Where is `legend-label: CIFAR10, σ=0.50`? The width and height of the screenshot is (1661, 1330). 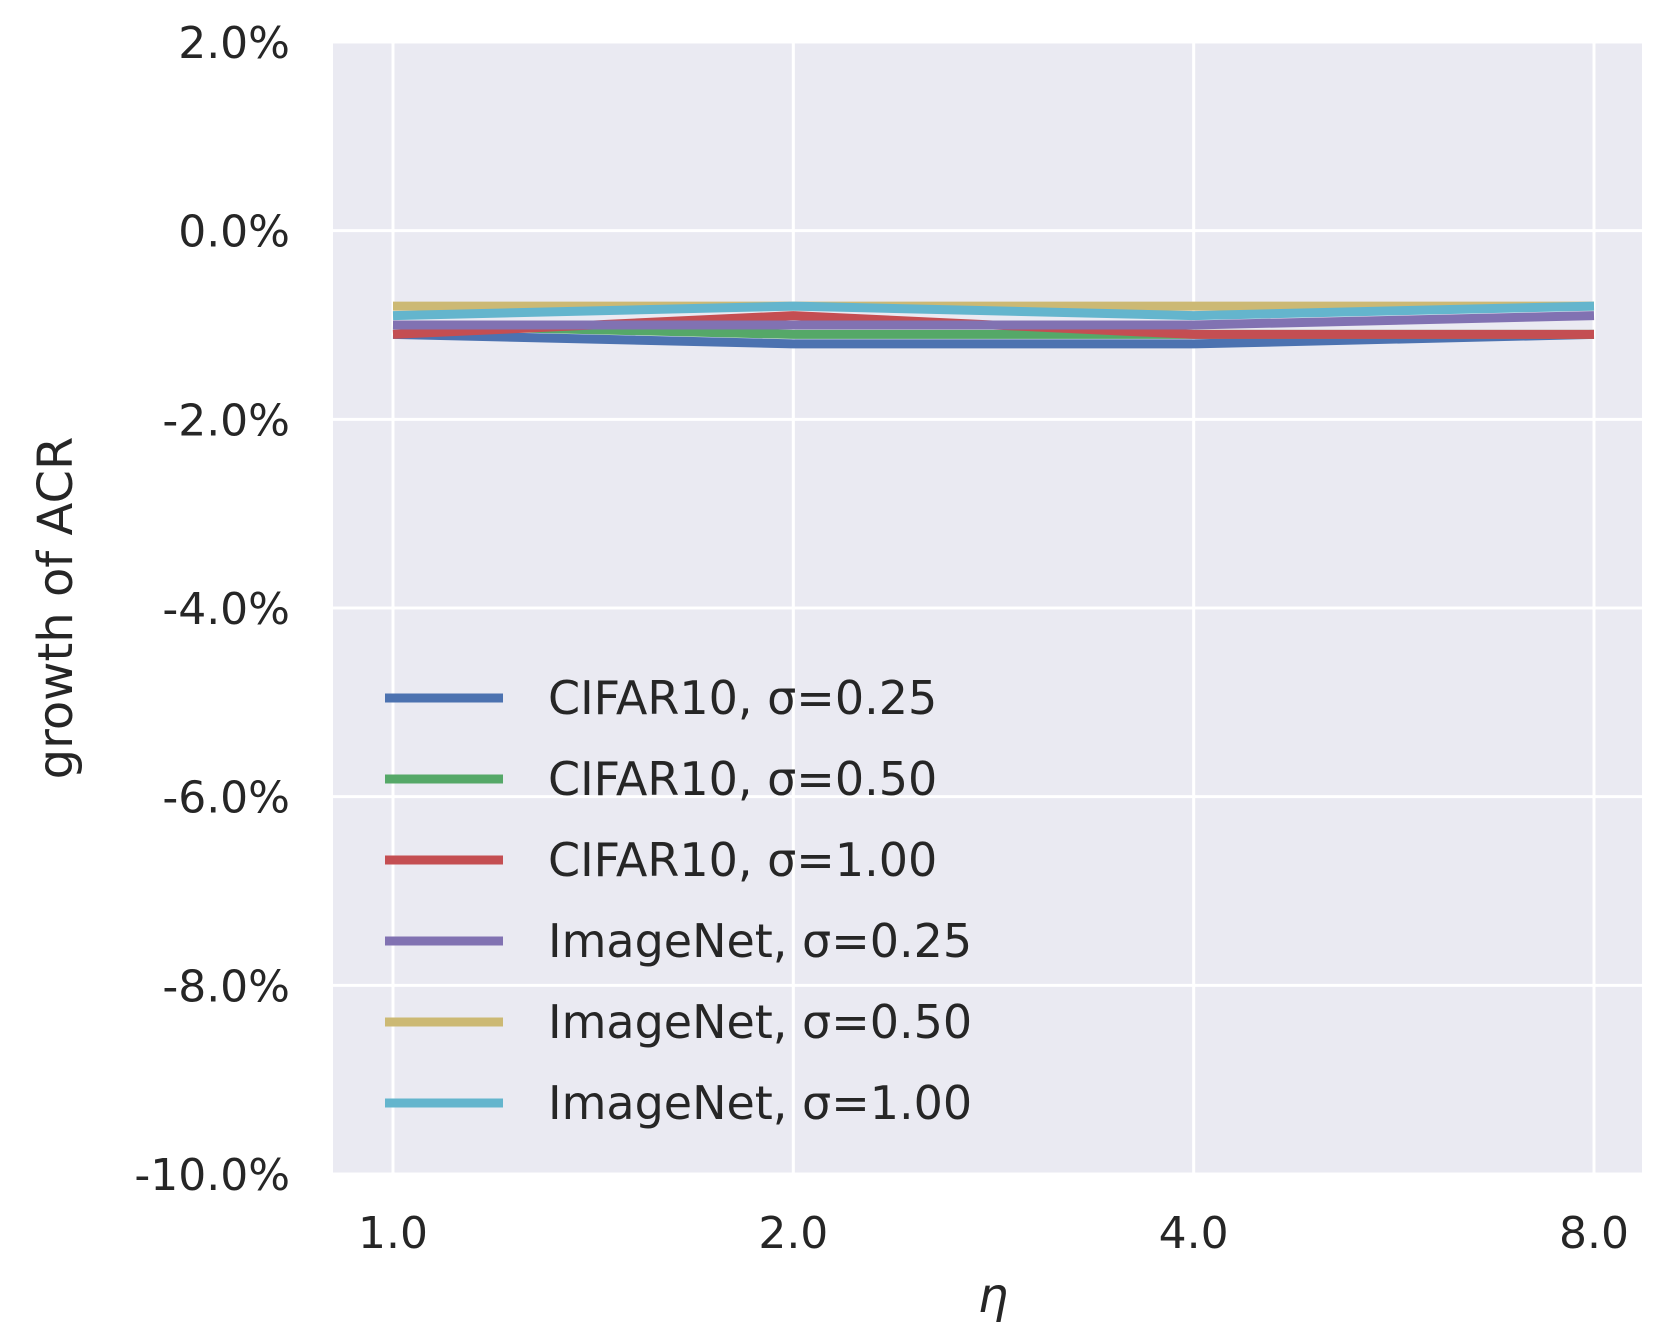 legend-label: CIFAR10, σ=0.50 is located at coordinates (742, 779).